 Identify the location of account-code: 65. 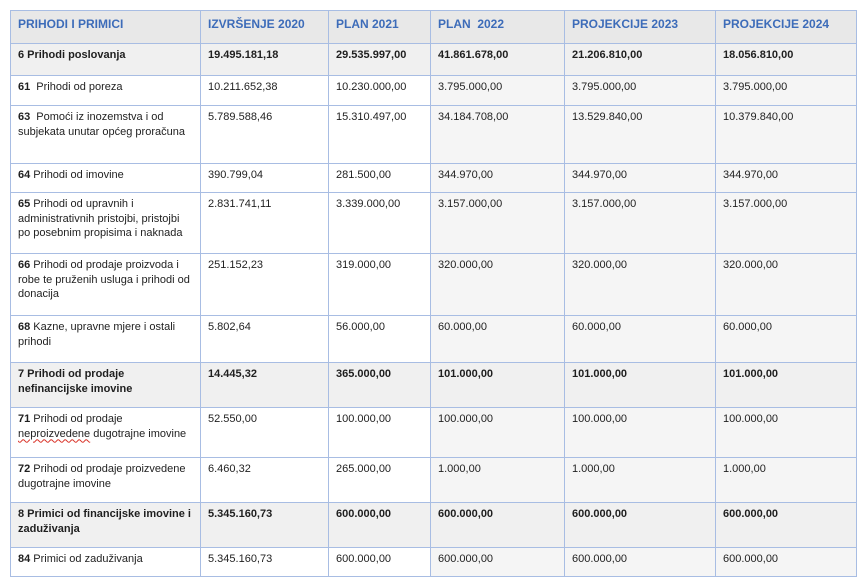
(24, 204).